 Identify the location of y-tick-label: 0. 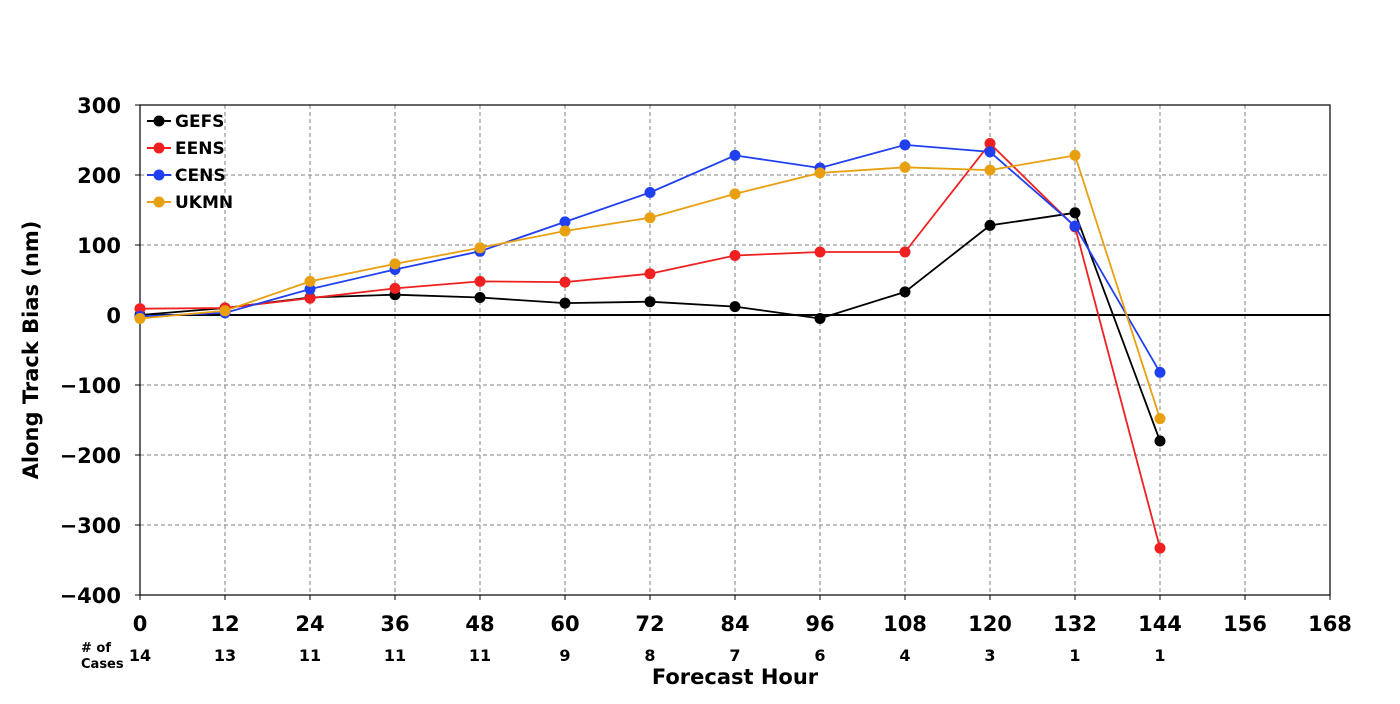
(113, 316).